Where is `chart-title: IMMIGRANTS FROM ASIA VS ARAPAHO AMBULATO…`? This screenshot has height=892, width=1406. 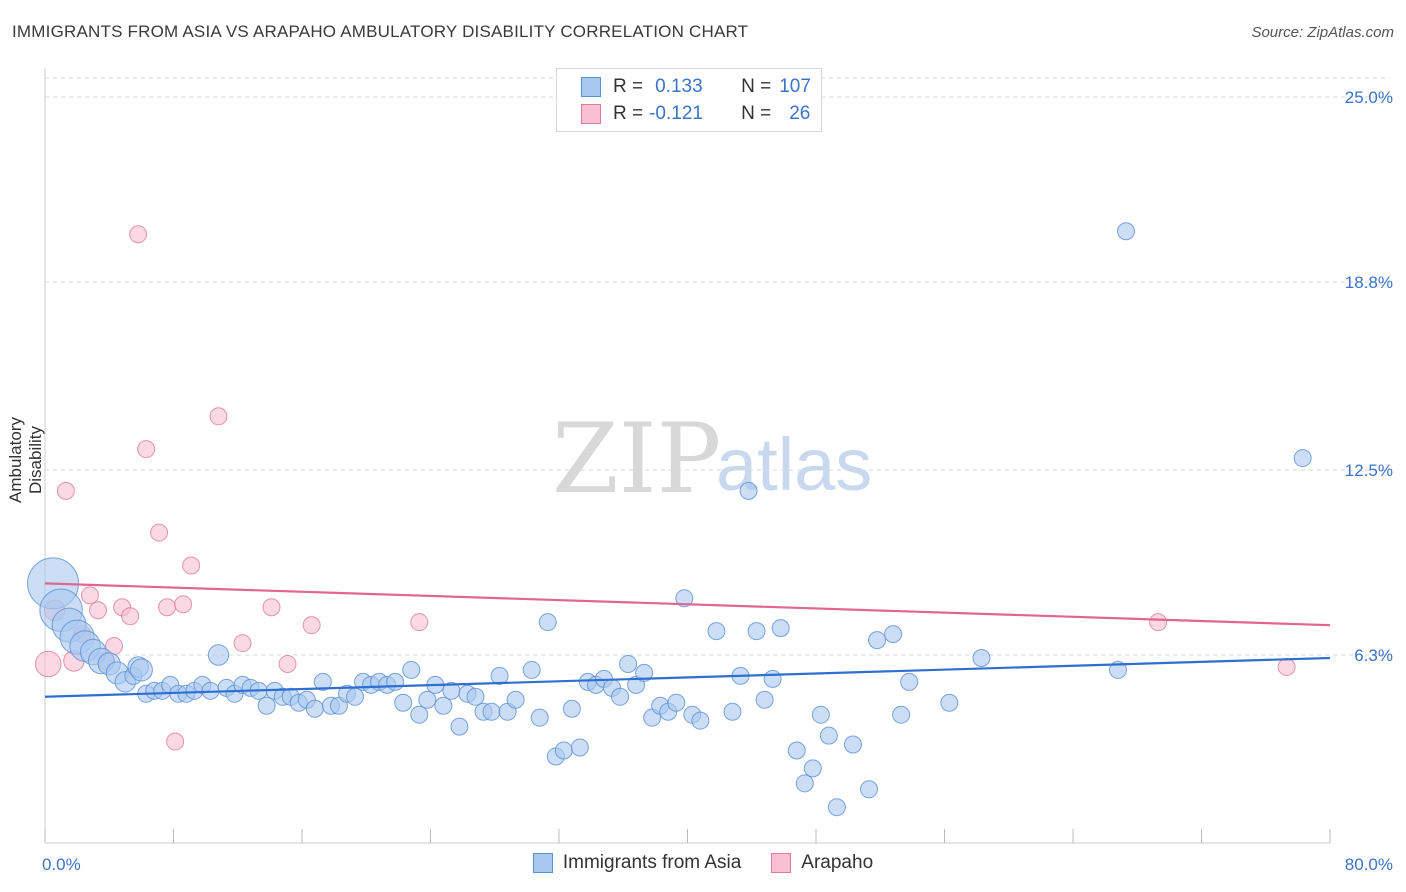
chart-title: IMMIGRANTS FROM ASIA VS ARAPAHO AMBULATO… is located at coordinates (380, 31).